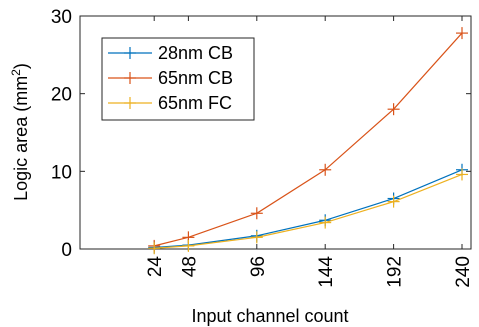 The width and height of the screenshot is (479, 327). Describe the element at coordinates (21, 66) in the screenshot. I see `y-axis-label-tail: )` at that location.